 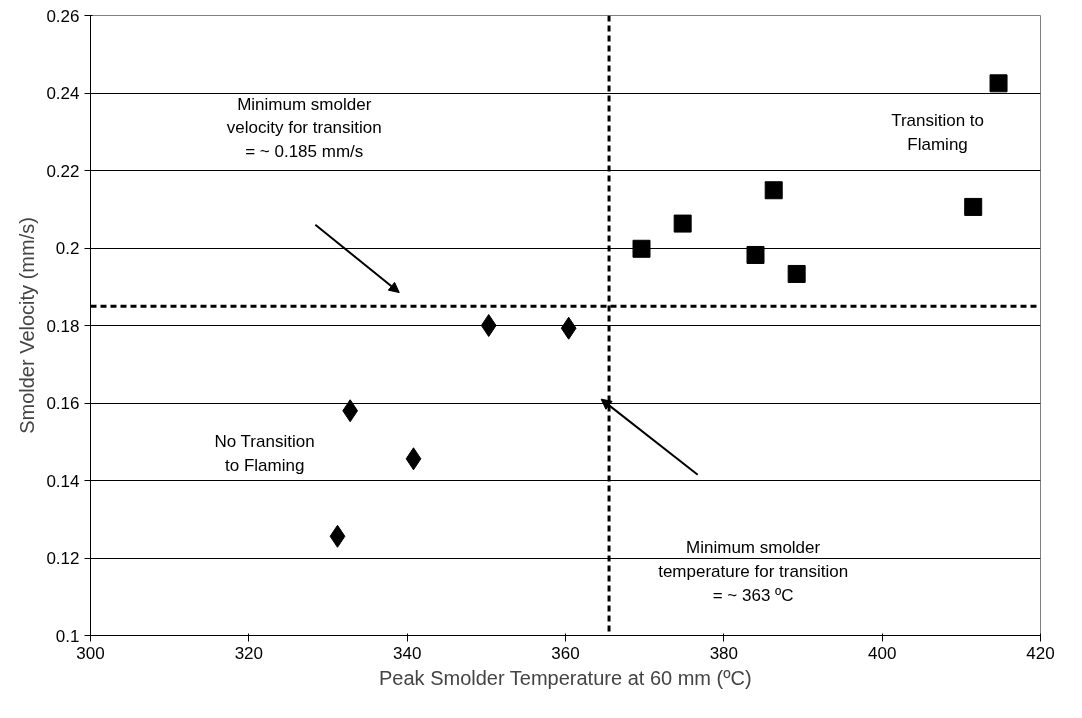 What do you see at coordinates (63, 16) in the screenshot?
I see `y-tick-label: 0.26` at bounding box center [63, 16].